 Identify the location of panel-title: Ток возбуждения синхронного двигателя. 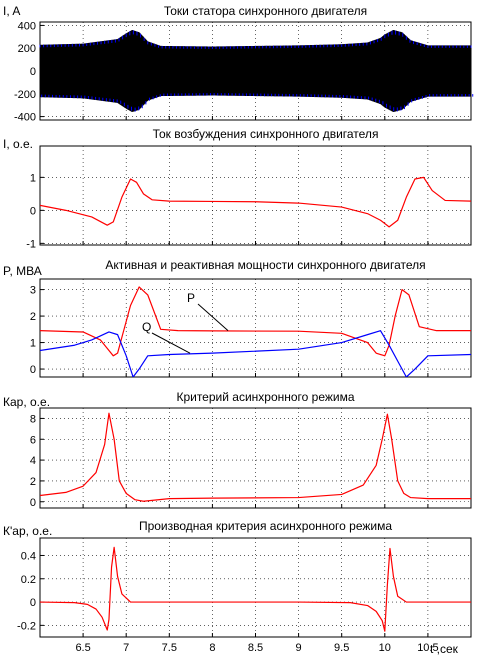
(266, 134).